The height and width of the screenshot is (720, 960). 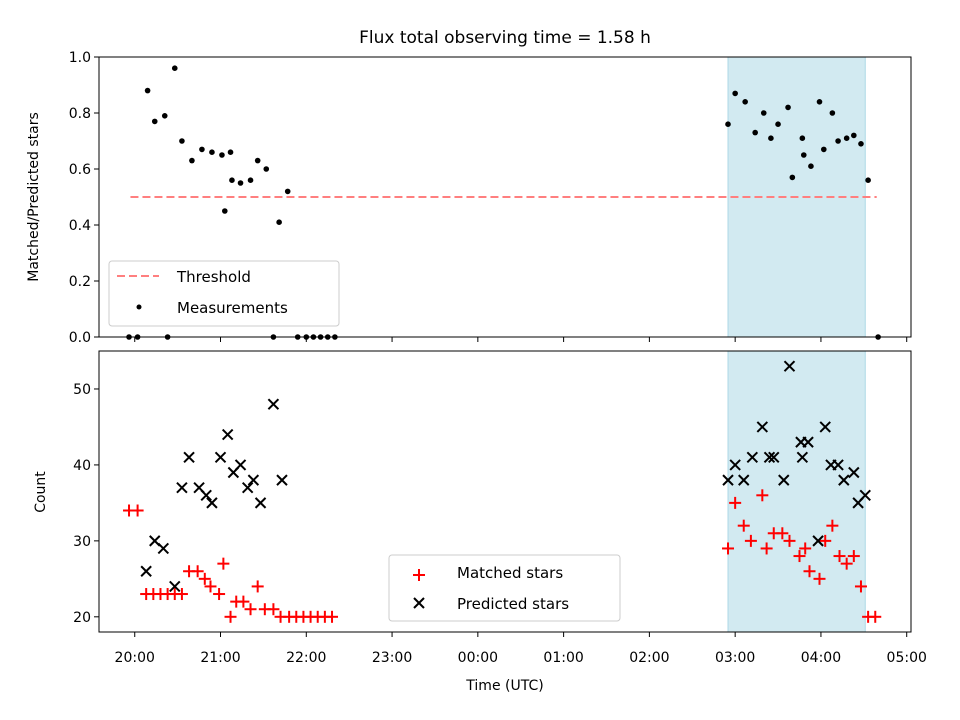 What do you see at coordinates (139, 307) in the screenshot?
I see `measurements-legend-marker` at bounding box center [139, 307].